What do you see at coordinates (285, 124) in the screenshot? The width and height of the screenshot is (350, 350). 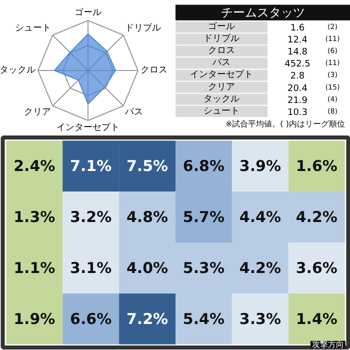 I see `text: ※試合平均値。( )内はリーグ順位` at bounding box center [285, 124].